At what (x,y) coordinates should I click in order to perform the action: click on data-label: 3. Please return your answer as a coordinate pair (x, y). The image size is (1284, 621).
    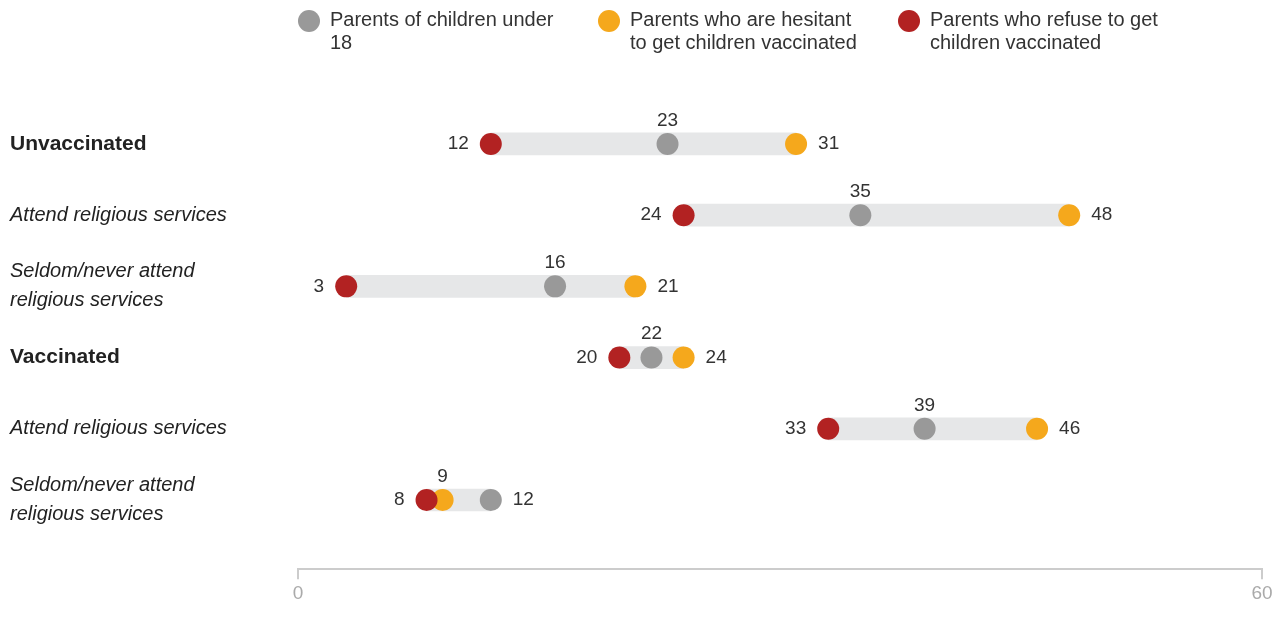
    Looking at the image, I should click on (319, 285).